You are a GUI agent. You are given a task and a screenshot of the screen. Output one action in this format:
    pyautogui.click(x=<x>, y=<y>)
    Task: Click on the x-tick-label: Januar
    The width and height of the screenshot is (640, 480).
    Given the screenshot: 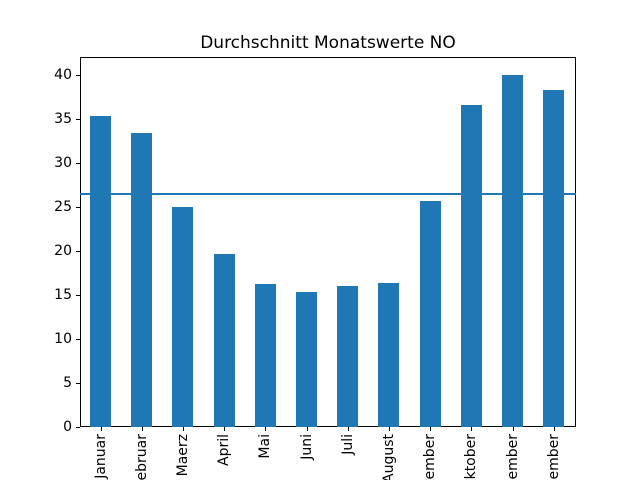 What is the action you would take?
    pyautogui.click(x=100, y=456)
    